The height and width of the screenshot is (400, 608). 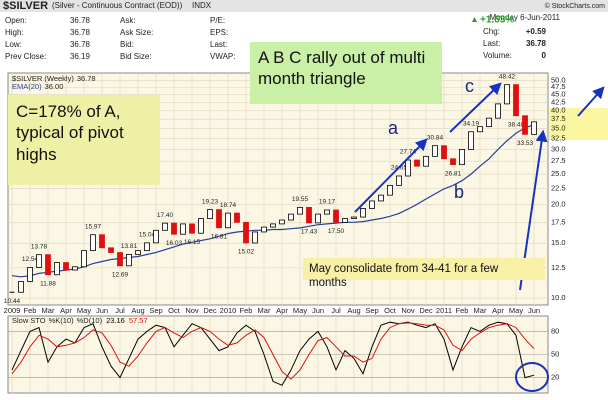 I want to click on legend-name: EMA(20), so click(x=27, y=86).